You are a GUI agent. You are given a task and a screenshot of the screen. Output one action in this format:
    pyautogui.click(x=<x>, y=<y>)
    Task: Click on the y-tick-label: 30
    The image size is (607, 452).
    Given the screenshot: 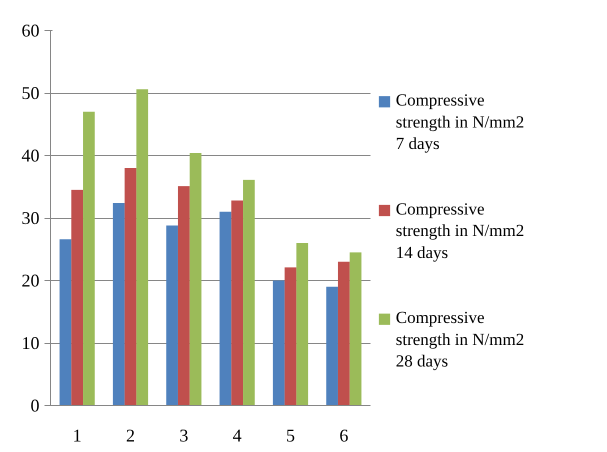 What is the action you would take?
    pyautogui.click(x=31, y=218)
    